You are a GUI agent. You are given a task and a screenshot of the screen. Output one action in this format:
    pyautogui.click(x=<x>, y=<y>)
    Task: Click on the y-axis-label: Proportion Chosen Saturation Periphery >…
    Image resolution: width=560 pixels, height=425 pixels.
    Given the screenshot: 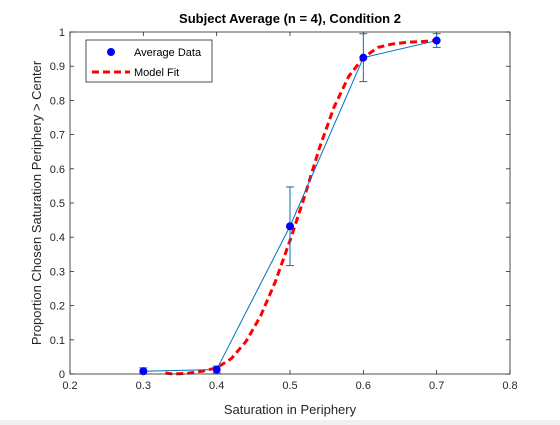 What is the action you would take?
    pyautogui.click(x=36, y=202)
    